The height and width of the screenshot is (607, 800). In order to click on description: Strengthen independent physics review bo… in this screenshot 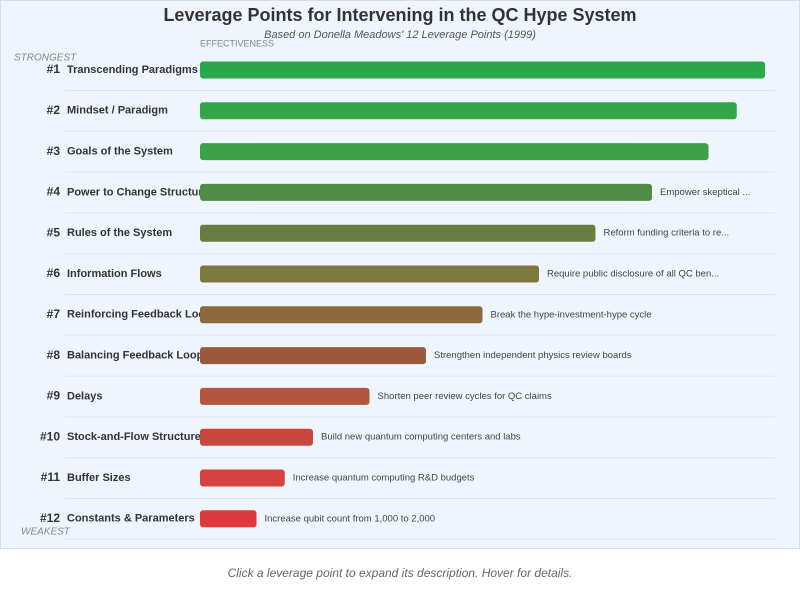, I will do `click(533, 355)`.